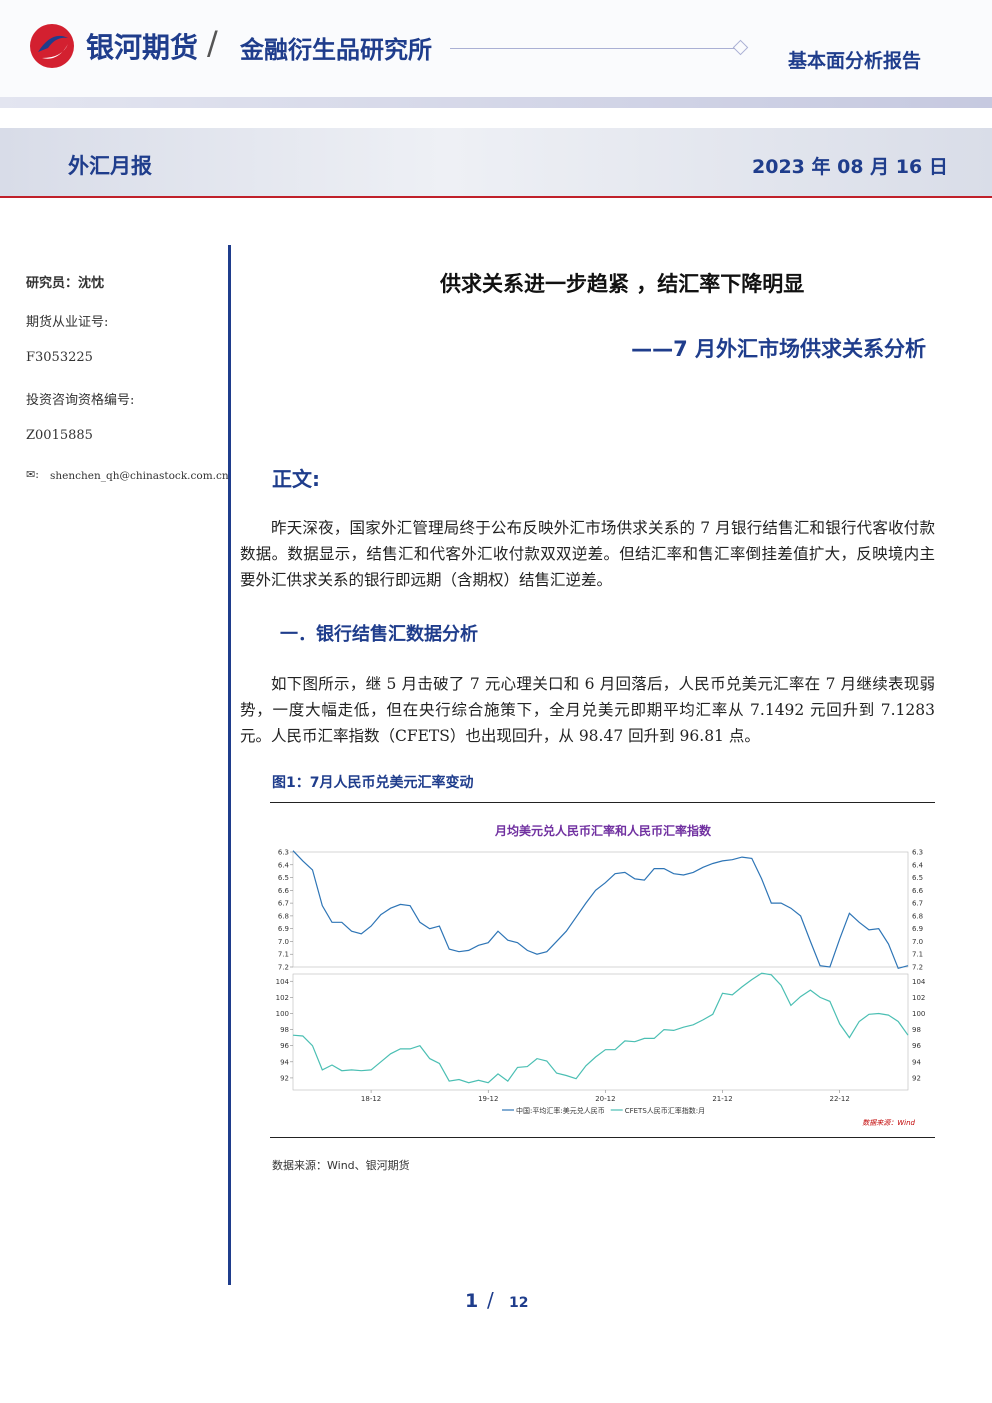 This screenshot has width=992, height=1403. Describe the element at coordinates (592, 48) in the screenshot. I see `header-line` at that location.